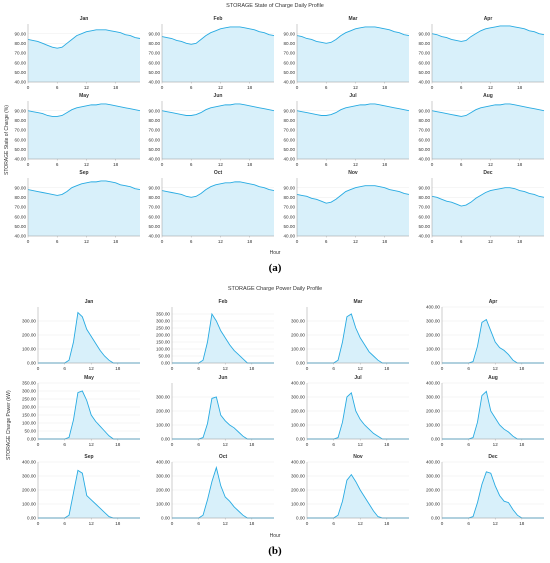  What do you see at coordinates (29, 383) in the screenshot?
I see `y-tick-label: 350.00` at bounding box center [29, 383].